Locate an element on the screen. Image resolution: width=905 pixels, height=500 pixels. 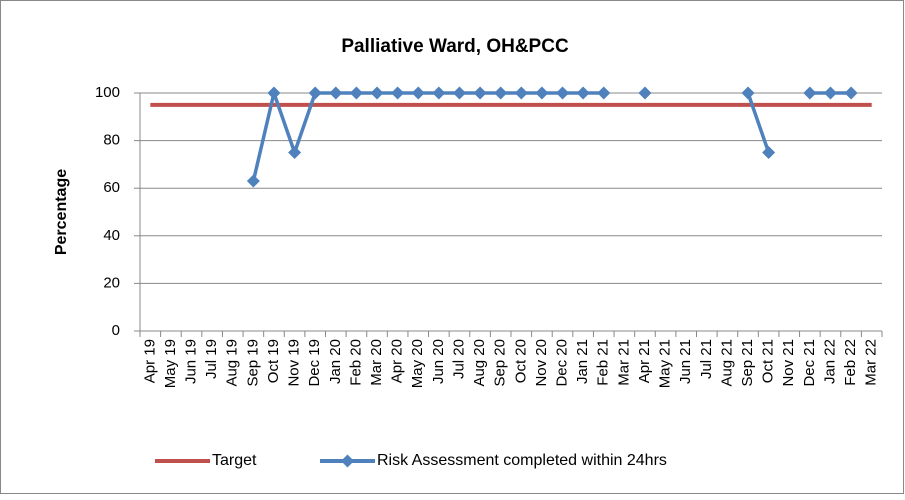
x-tick-label: Dec 21 is located at coordinates (809, 363).